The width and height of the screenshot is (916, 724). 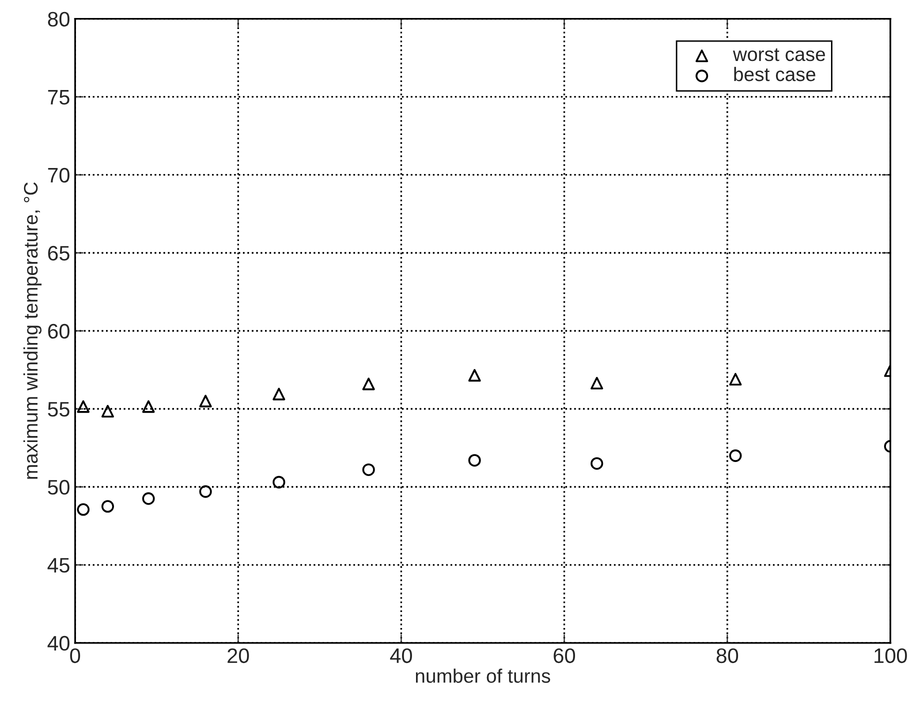 What do you see at coordinates (59, 175) in the screenshot?
I see `y-tick-label: 70` at bounding box center [59, 175].